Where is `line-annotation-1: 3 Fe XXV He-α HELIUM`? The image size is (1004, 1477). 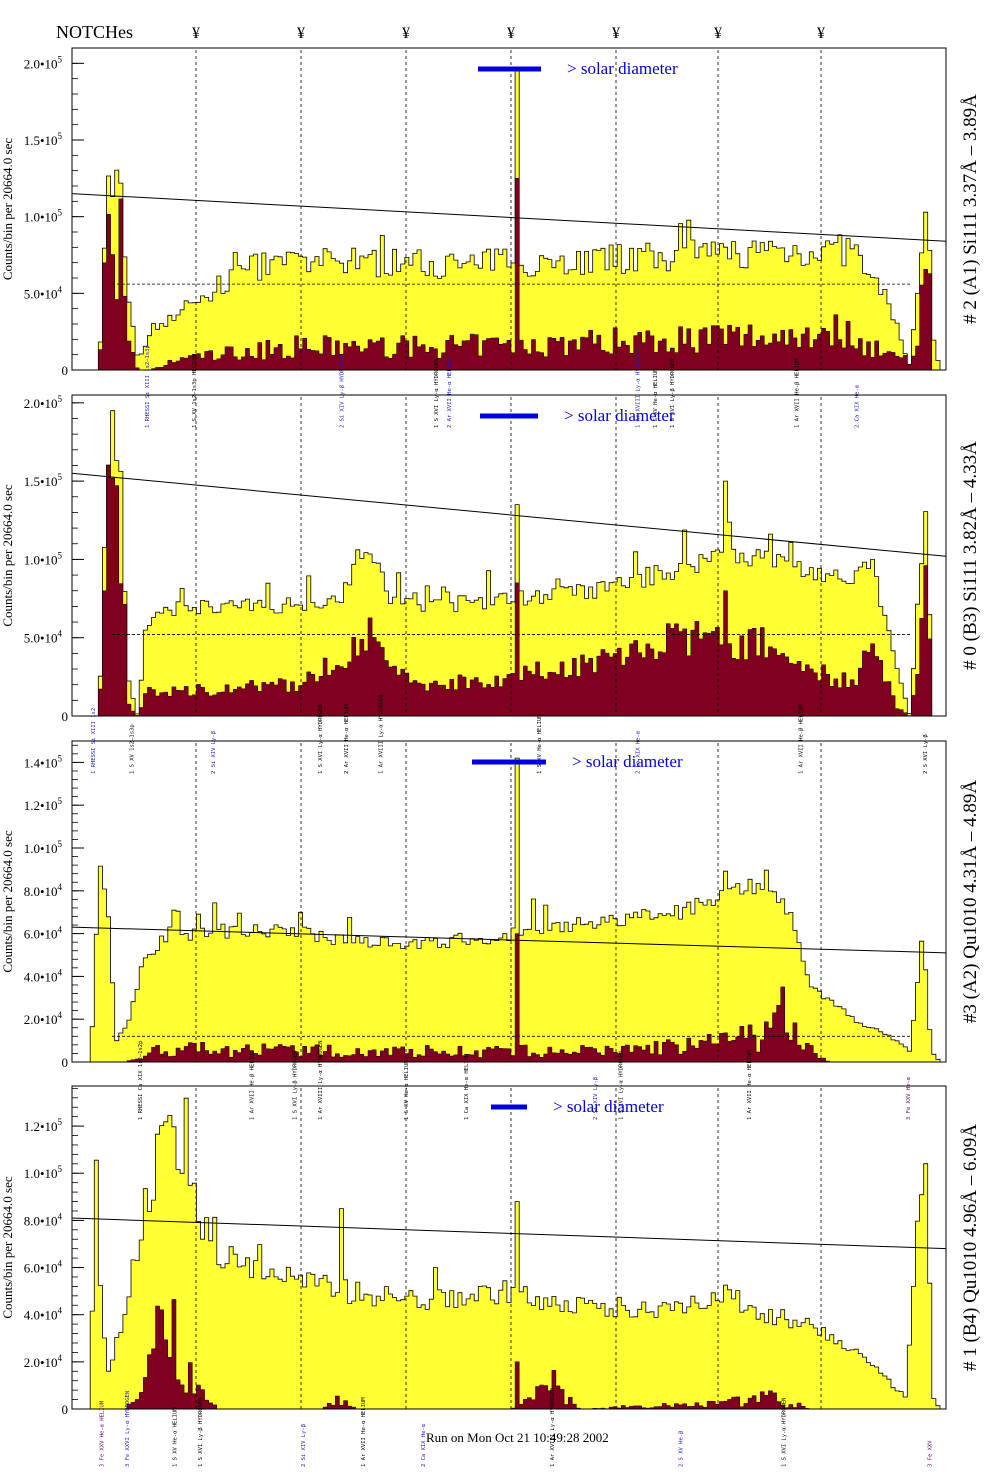 line-annotation-1: 3 Fe XXV He-α HELIUM is located at coordinates (103, 1433).